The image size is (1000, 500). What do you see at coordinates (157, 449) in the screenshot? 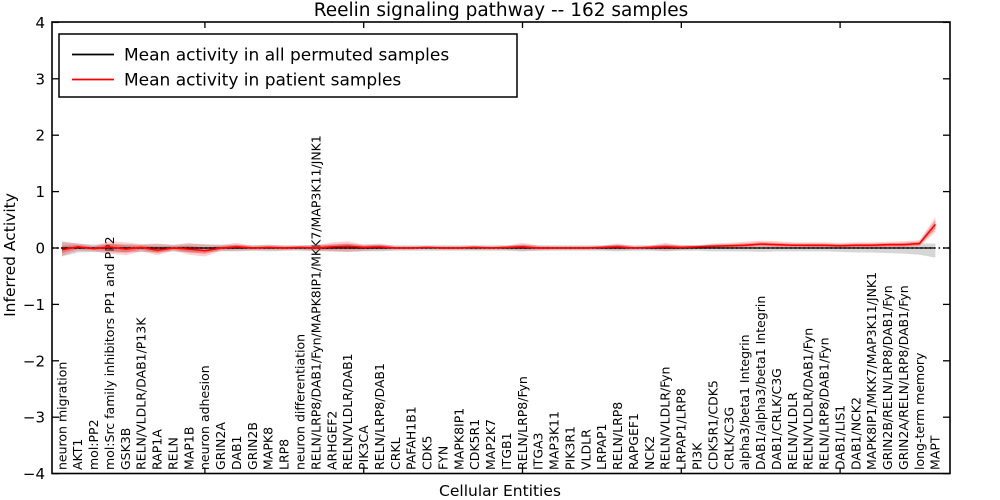
I see `x-category-label: RAP1A` at bounding box center [157, 449].